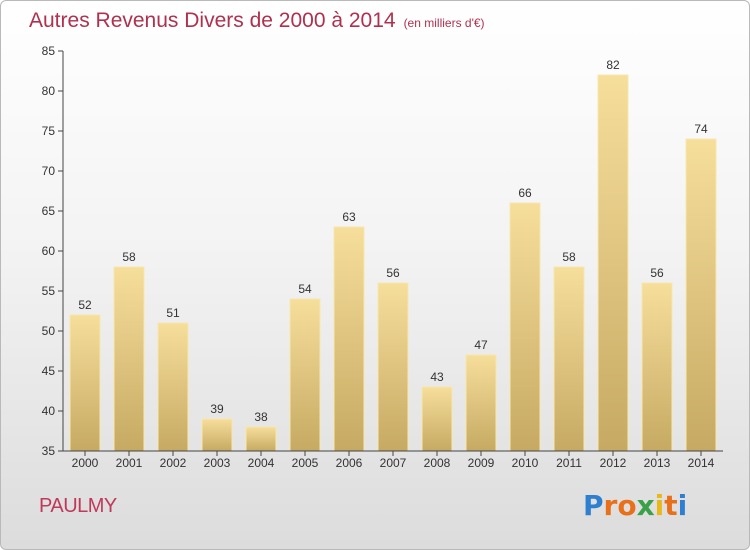  What do you see at coordinates (593, 505) in the screenshot?
I see `logo-letter: P` at bounding box center [593, 505].